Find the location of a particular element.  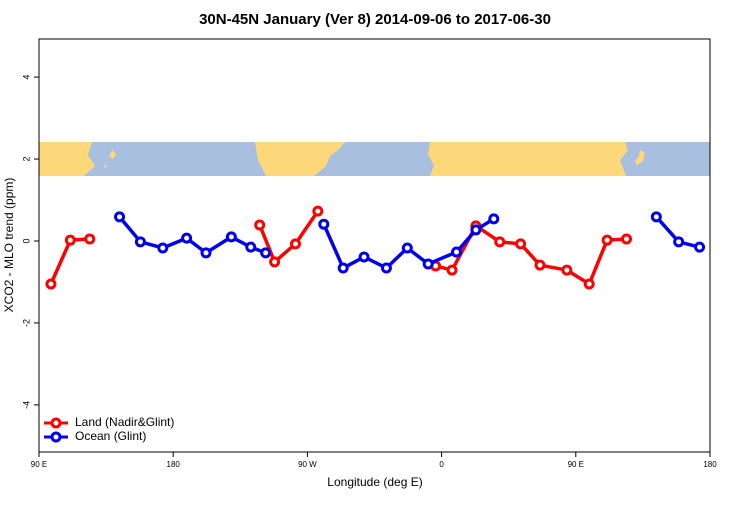

map-strip is located at coordinates (374, 159).